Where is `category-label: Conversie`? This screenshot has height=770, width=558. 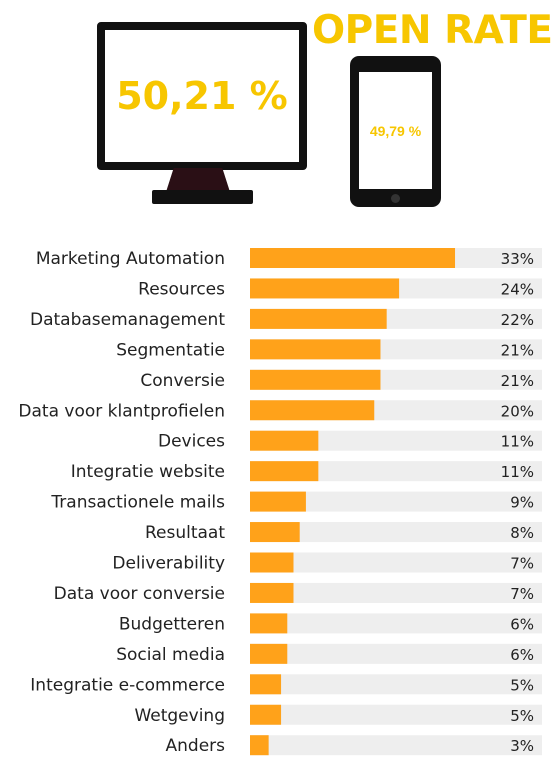
category-label: Conversie is located at coordinates (182, 381).